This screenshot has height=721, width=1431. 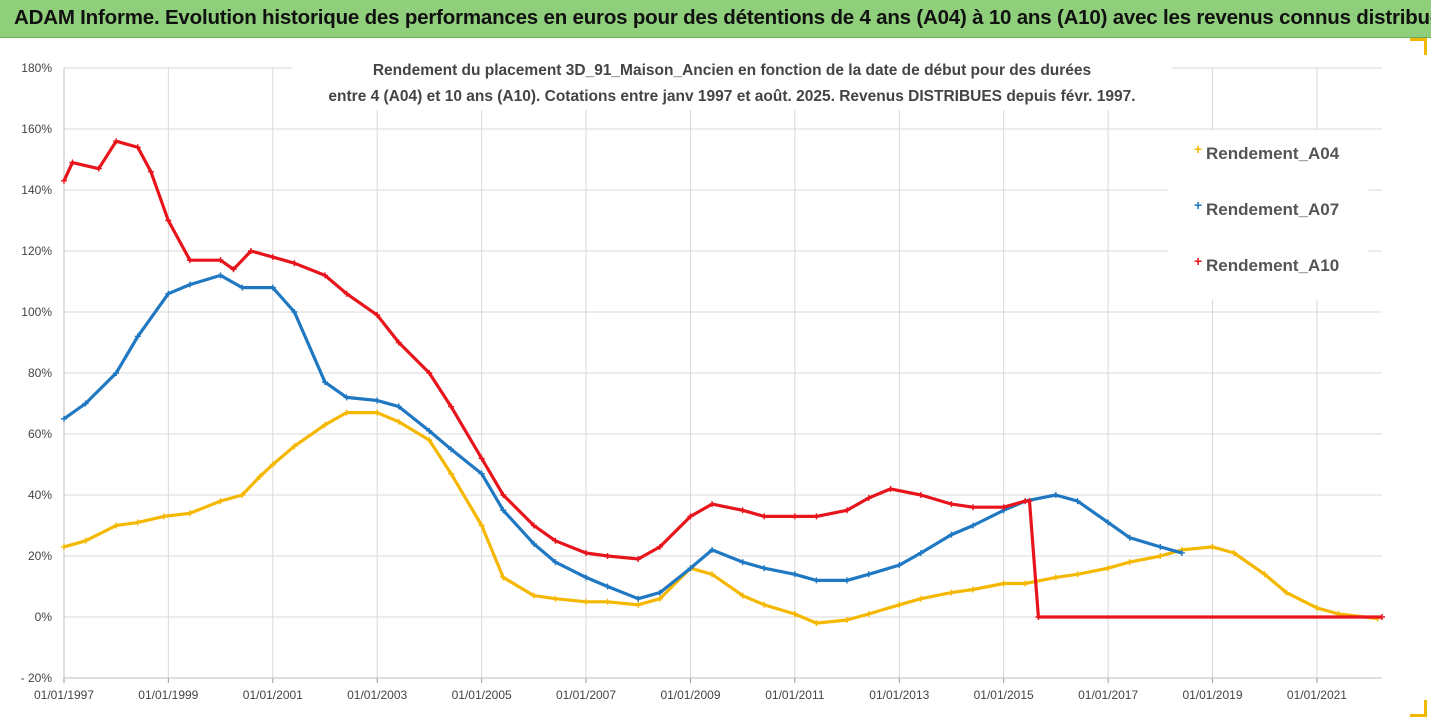 What do you see at coordinates (36, 312) in the screenshot?
I see `y-tick-label: 100%` at bounding box center [36, 312].